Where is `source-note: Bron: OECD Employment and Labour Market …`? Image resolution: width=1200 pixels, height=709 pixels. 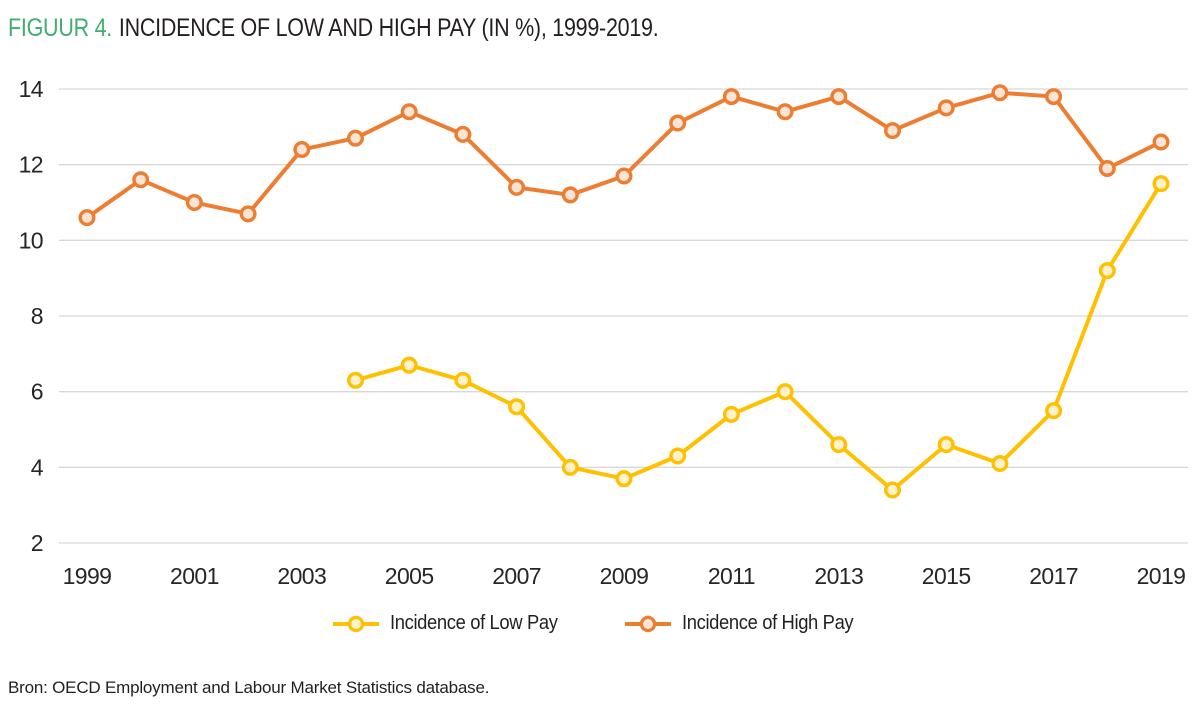 source-note: Bron: OECD Employment and Labour Market … is located at coordinates (249, 687).